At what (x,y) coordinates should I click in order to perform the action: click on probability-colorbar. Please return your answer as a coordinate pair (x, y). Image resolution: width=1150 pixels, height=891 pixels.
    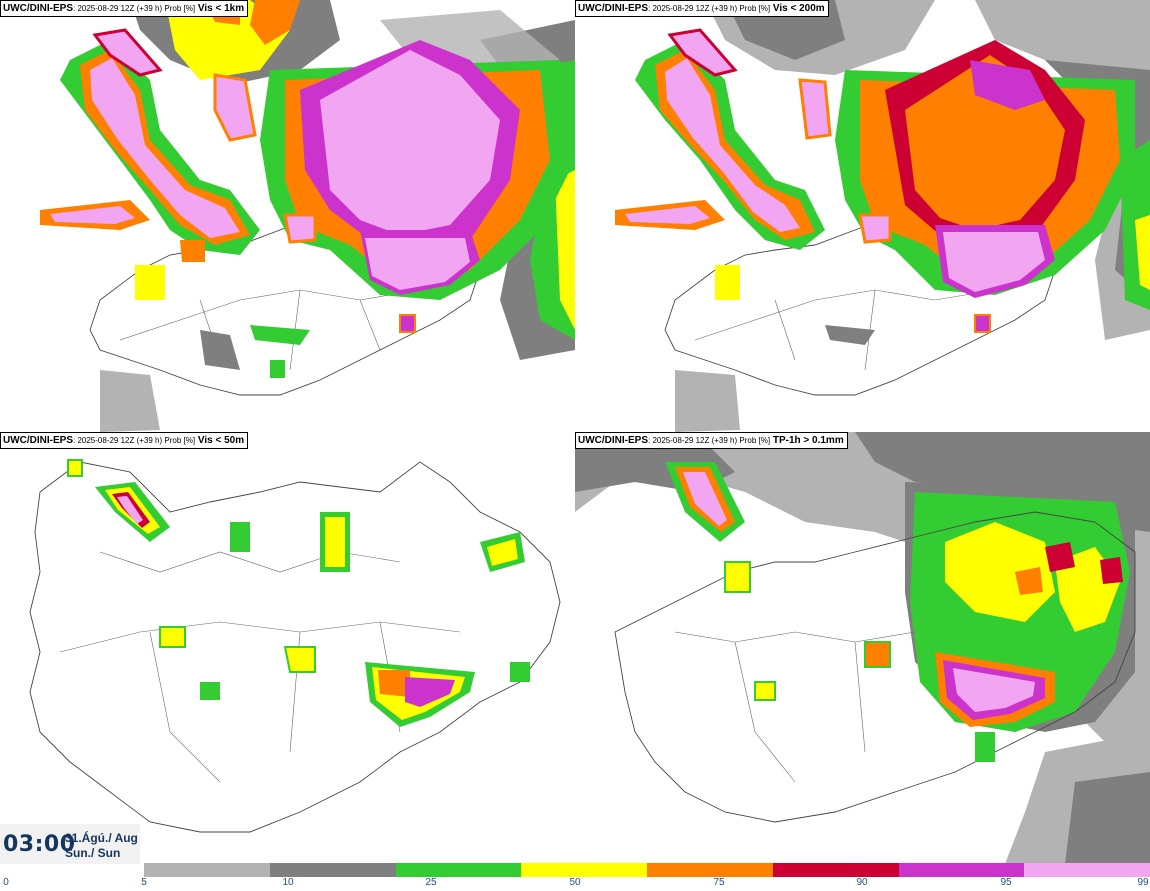
    Looking at the image, I should click on (647, 870).